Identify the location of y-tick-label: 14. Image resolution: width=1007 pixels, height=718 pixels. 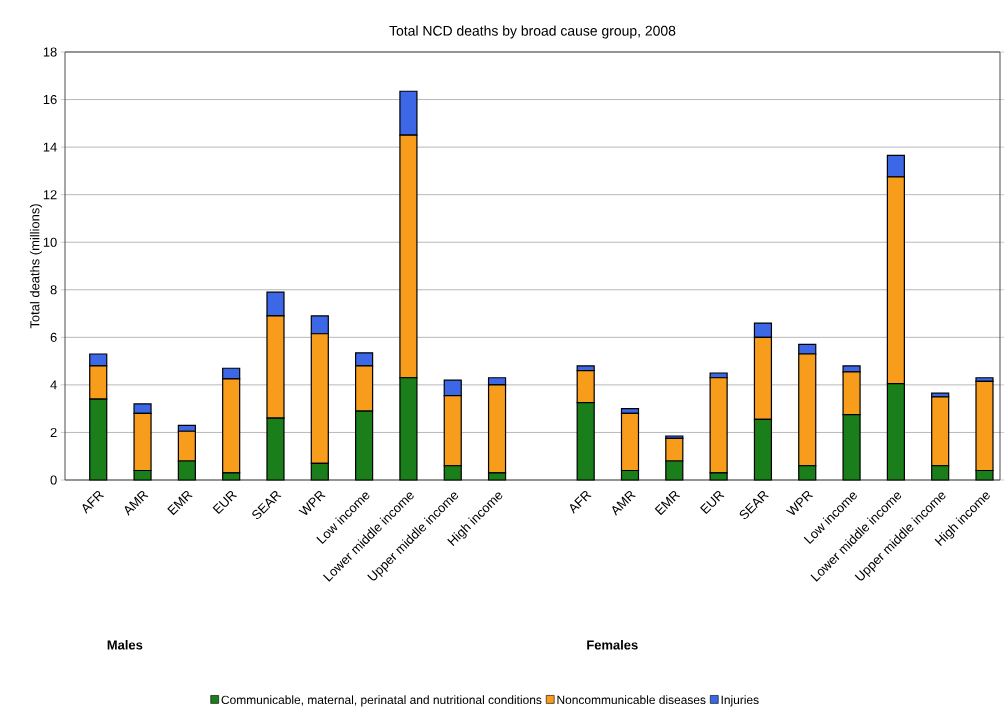
(50, 147).